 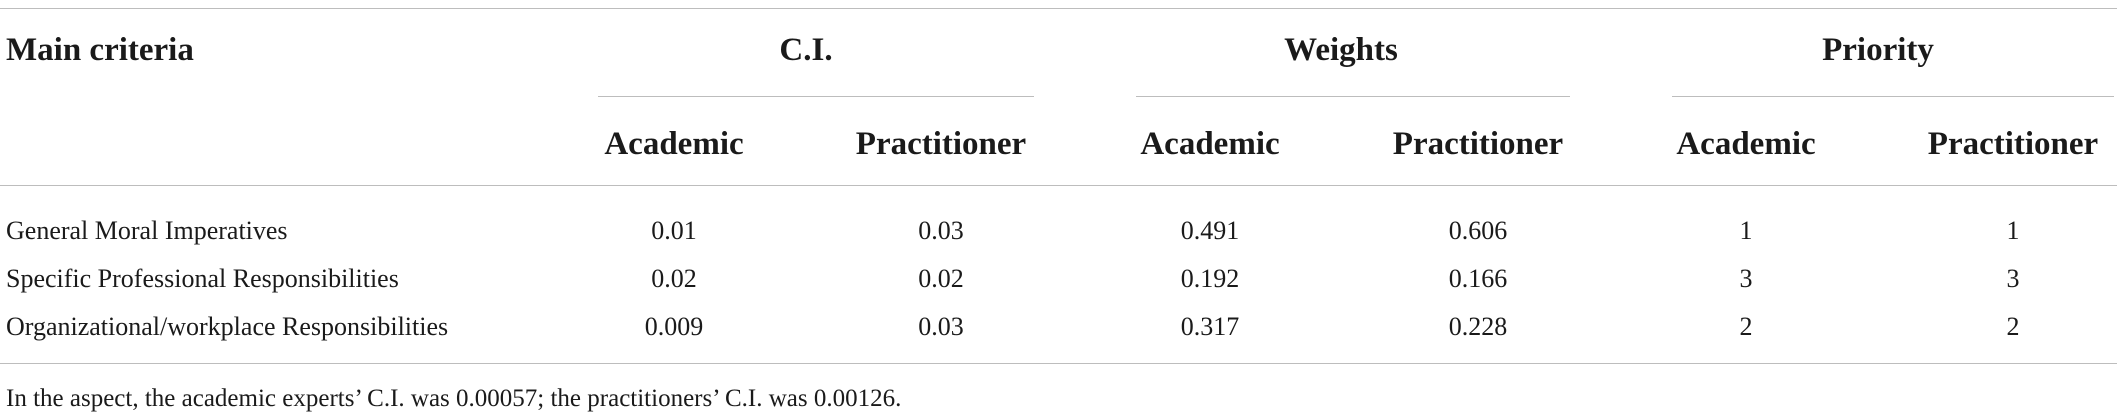 I want to click on row-1-ci-practitioner: 0.03, so click(x=941, y=230).